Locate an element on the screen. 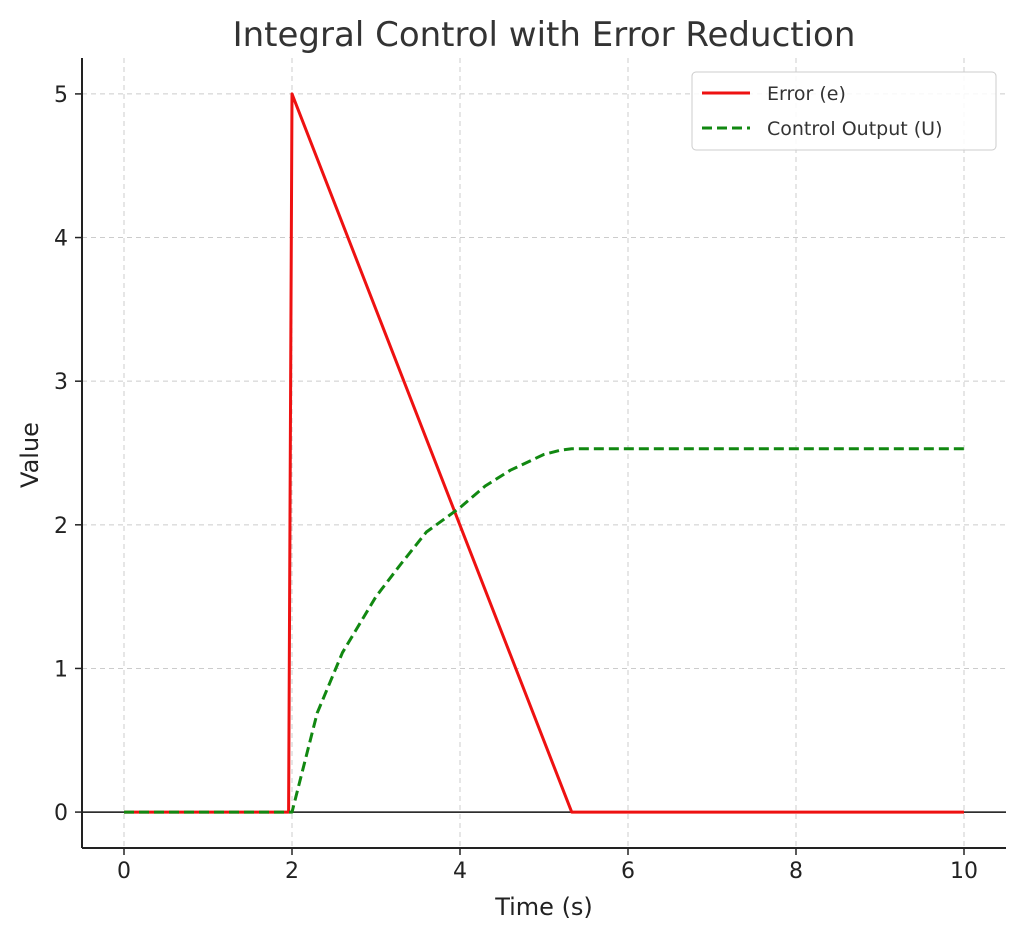 Image resolution: width=1024 pixels, height=940 pixels. x-tick-label: 0 is located at coordinates (124, 871).